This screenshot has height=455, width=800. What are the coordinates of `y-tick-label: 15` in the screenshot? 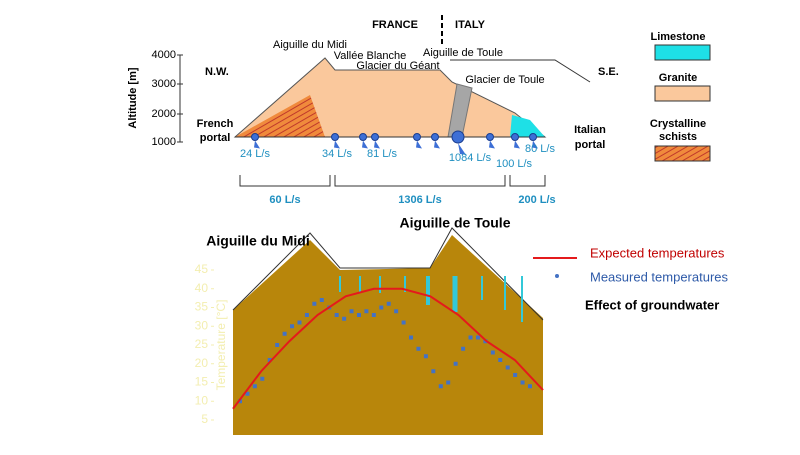 It's located at (202, 382).